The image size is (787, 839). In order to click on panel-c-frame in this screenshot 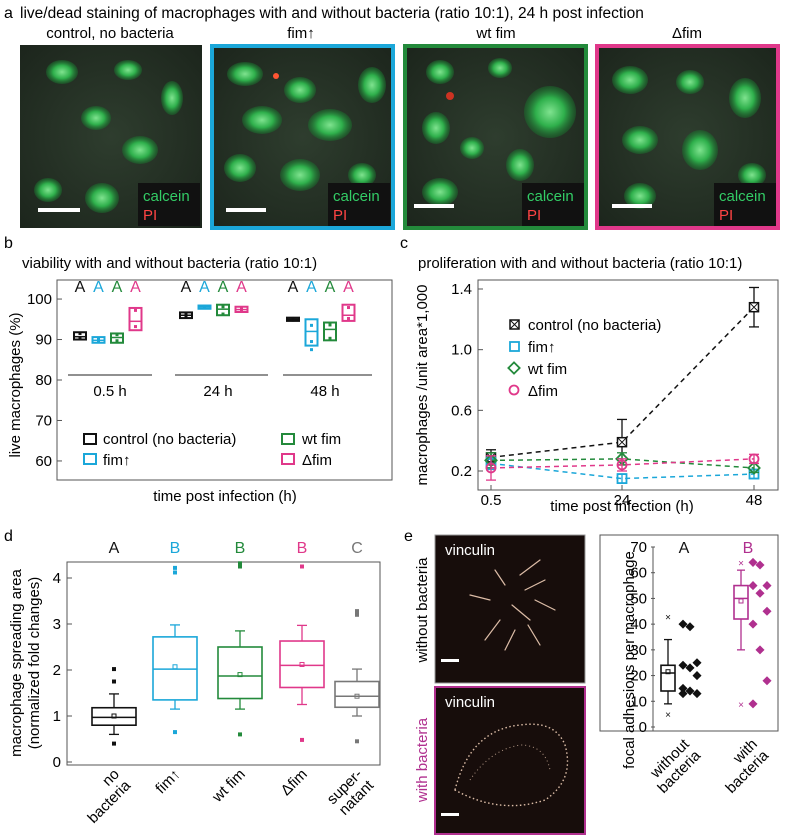, I will do `click(628, 385)`.